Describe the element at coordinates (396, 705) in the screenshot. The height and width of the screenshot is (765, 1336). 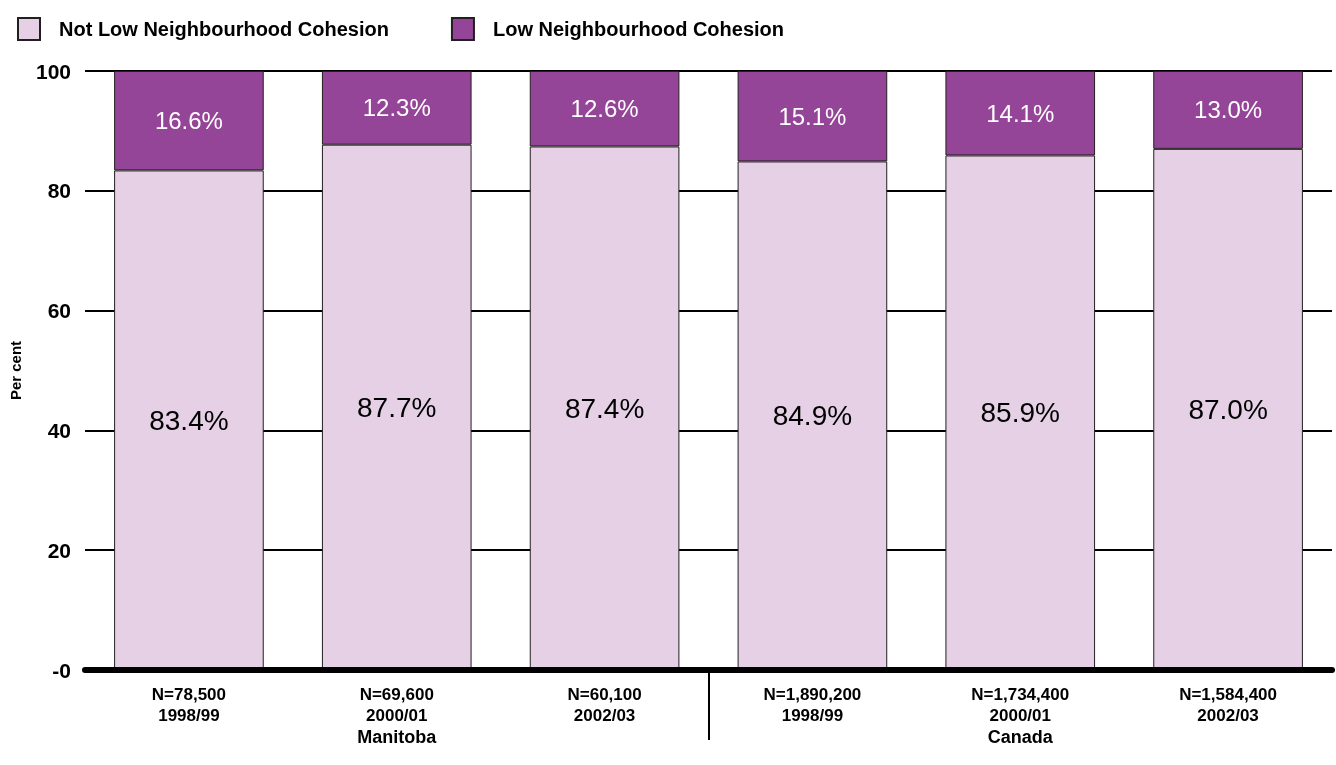
I see `x-tick-label: N=69,600 2000/01` at that location.